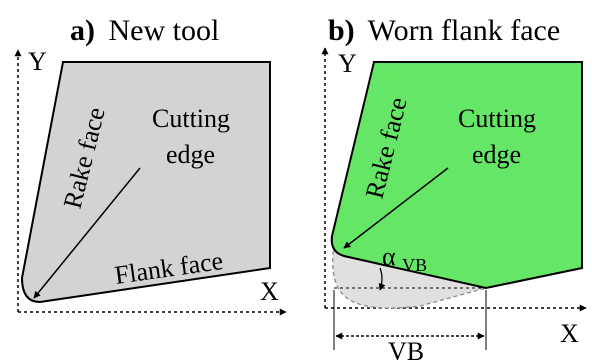 This screenshot has width=592, height=360. Describe the element at coordinates (414, 265) in the screenshot. I see `panel-b-angle-subscript: VB` at that location.